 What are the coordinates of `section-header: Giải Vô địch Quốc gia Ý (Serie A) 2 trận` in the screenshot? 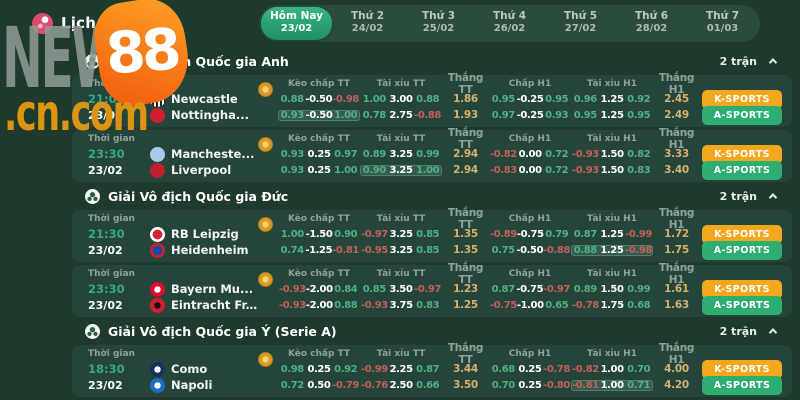 It's located at (432, 331).